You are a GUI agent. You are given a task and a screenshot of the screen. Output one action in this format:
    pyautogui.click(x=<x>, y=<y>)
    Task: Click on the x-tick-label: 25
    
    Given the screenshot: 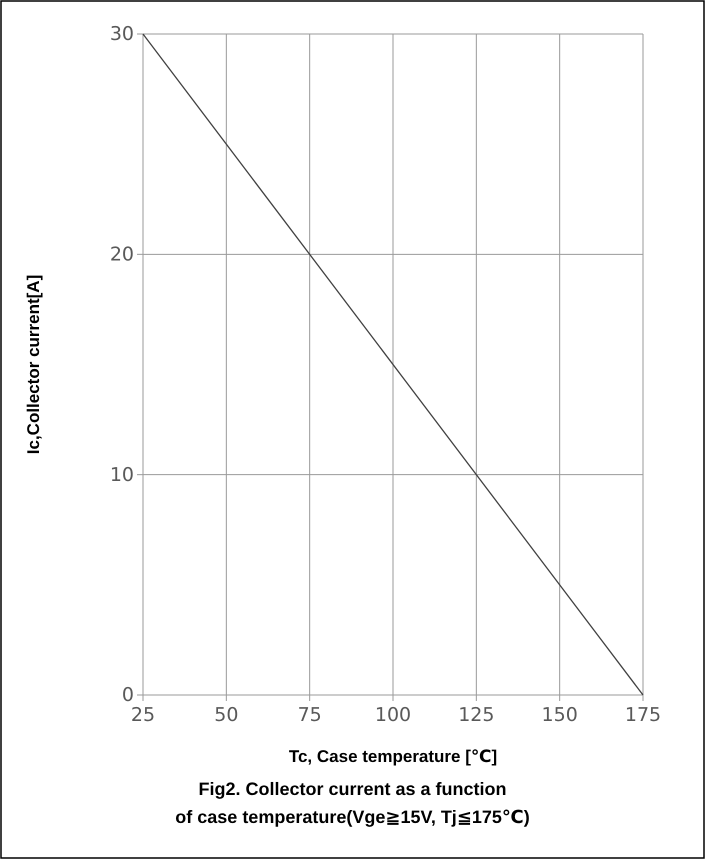 What is the action you would take?
    pyautogui.click(x=143, y=715)
    